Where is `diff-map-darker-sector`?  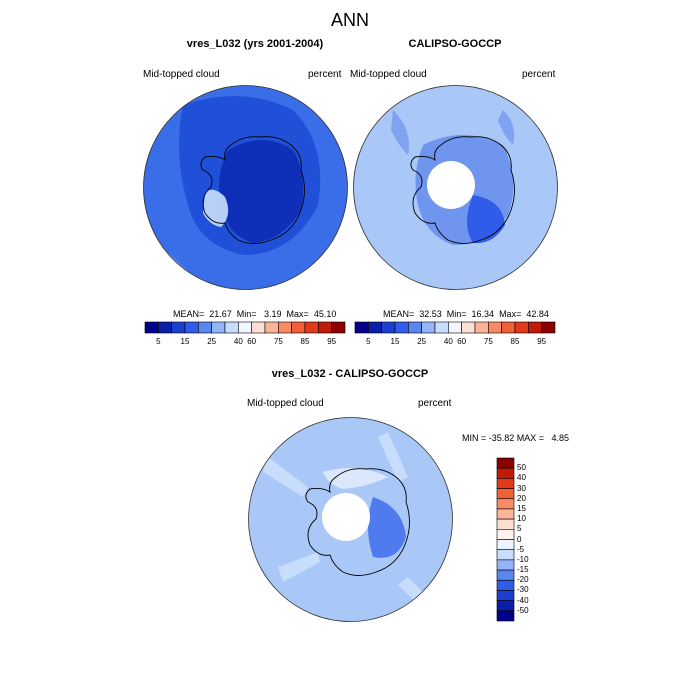
diff-map-darker-sector is located at coordinates (387, 527).